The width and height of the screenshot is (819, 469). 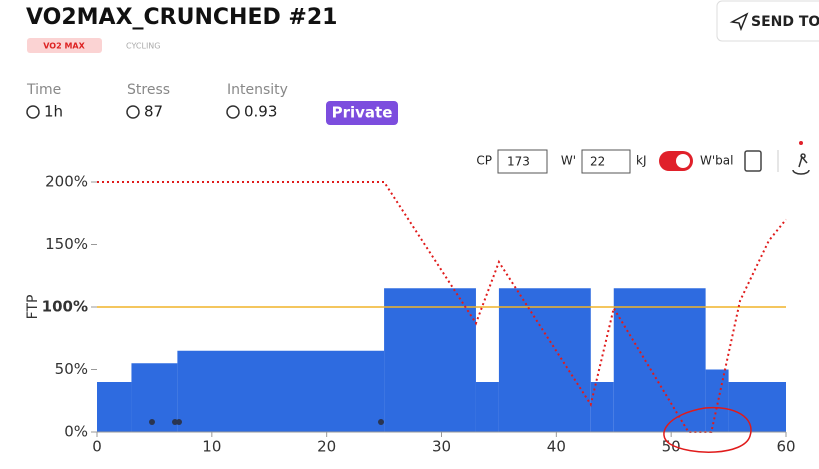 What do you see at coordinates (97, 447) in the screenshot?
I see `x-tick-label: 0` at bounding box center [97, 447].